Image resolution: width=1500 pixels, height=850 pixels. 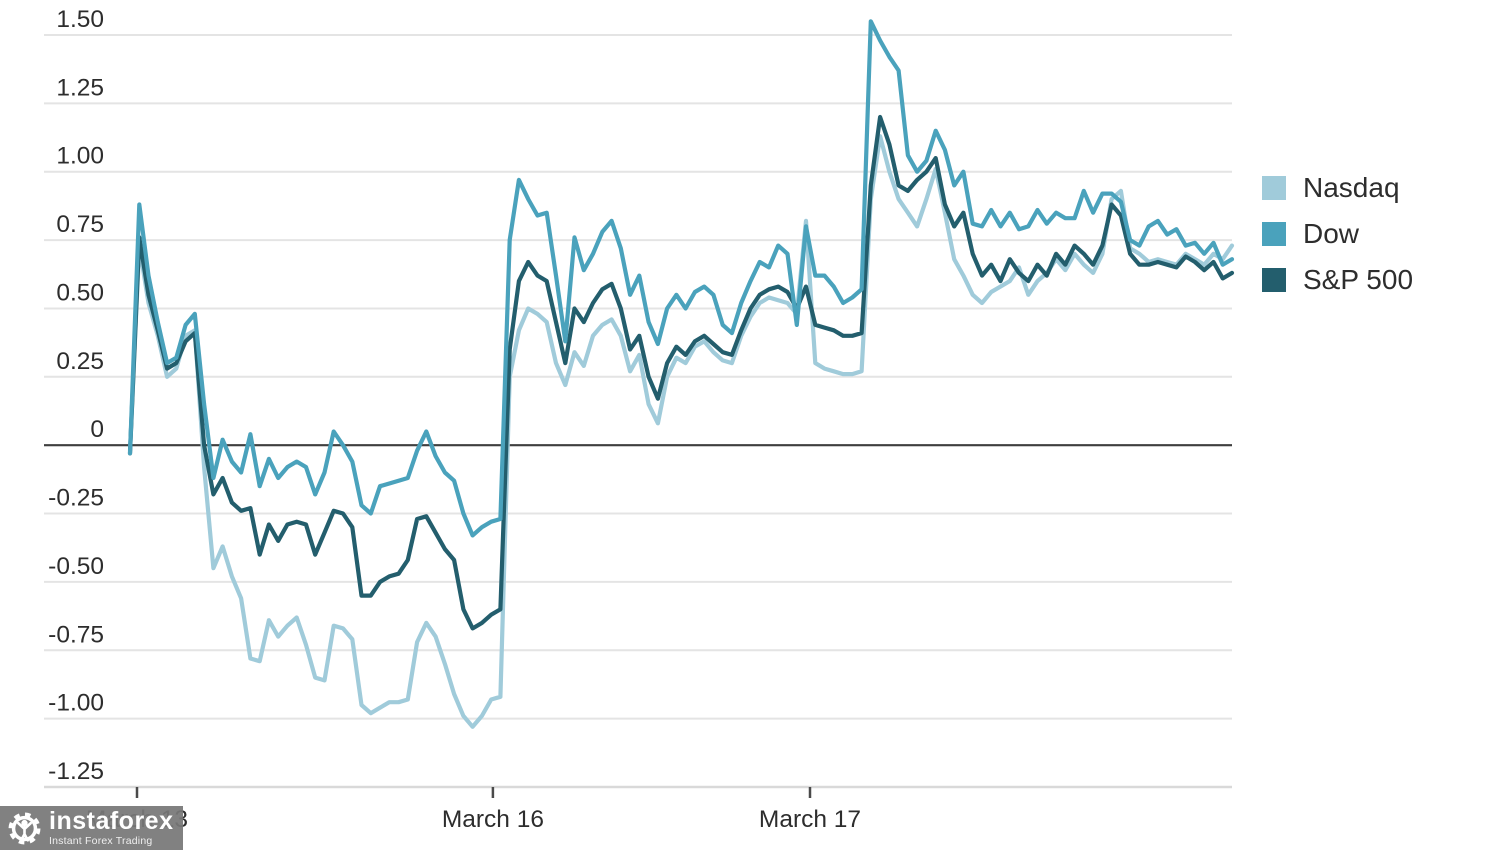 I want to click on y-tick-label: 1.50, so click(x=80, y=19).